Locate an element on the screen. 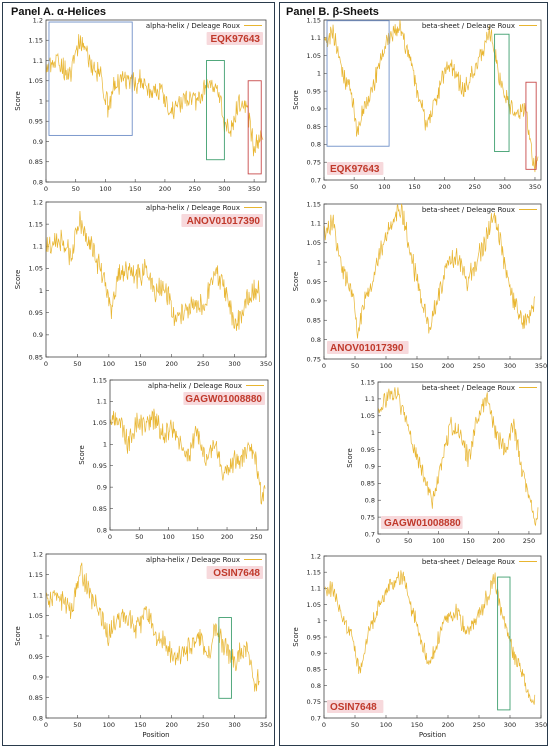 Image resolution: width=550 pixels, height=750 pixels. panel-a-title: Panel A. α-Helices is located at coordinates (59, 12).